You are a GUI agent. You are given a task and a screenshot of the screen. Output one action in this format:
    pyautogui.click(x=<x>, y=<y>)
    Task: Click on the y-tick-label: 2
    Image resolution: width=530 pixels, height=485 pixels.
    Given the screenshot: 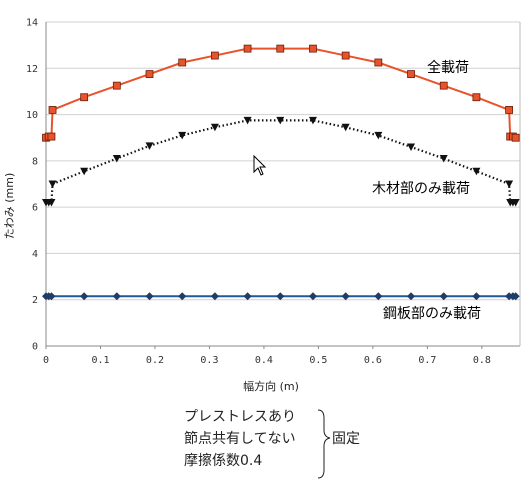 What is the action you would take?
    pyautogui.click(x=35, y=300)
    